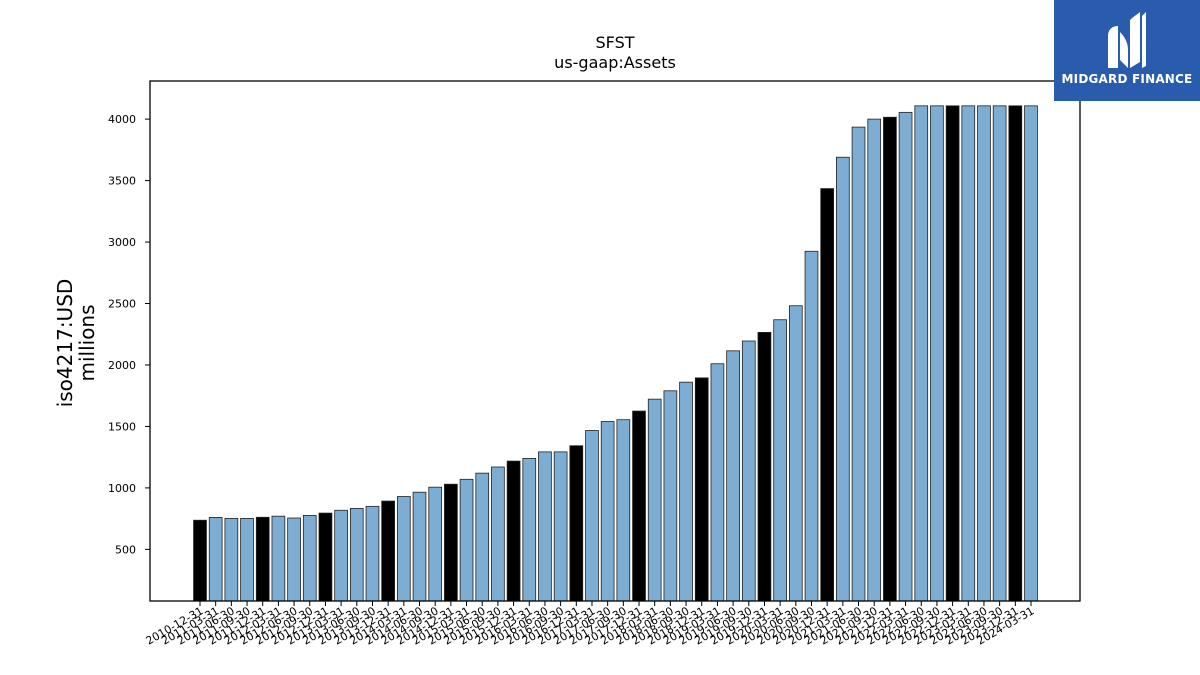 This screenshot has width=1200, height=675. Describe the element at coordinates (122, 365) in the screenshot. I see `y-tick-label: 2000` at that location.